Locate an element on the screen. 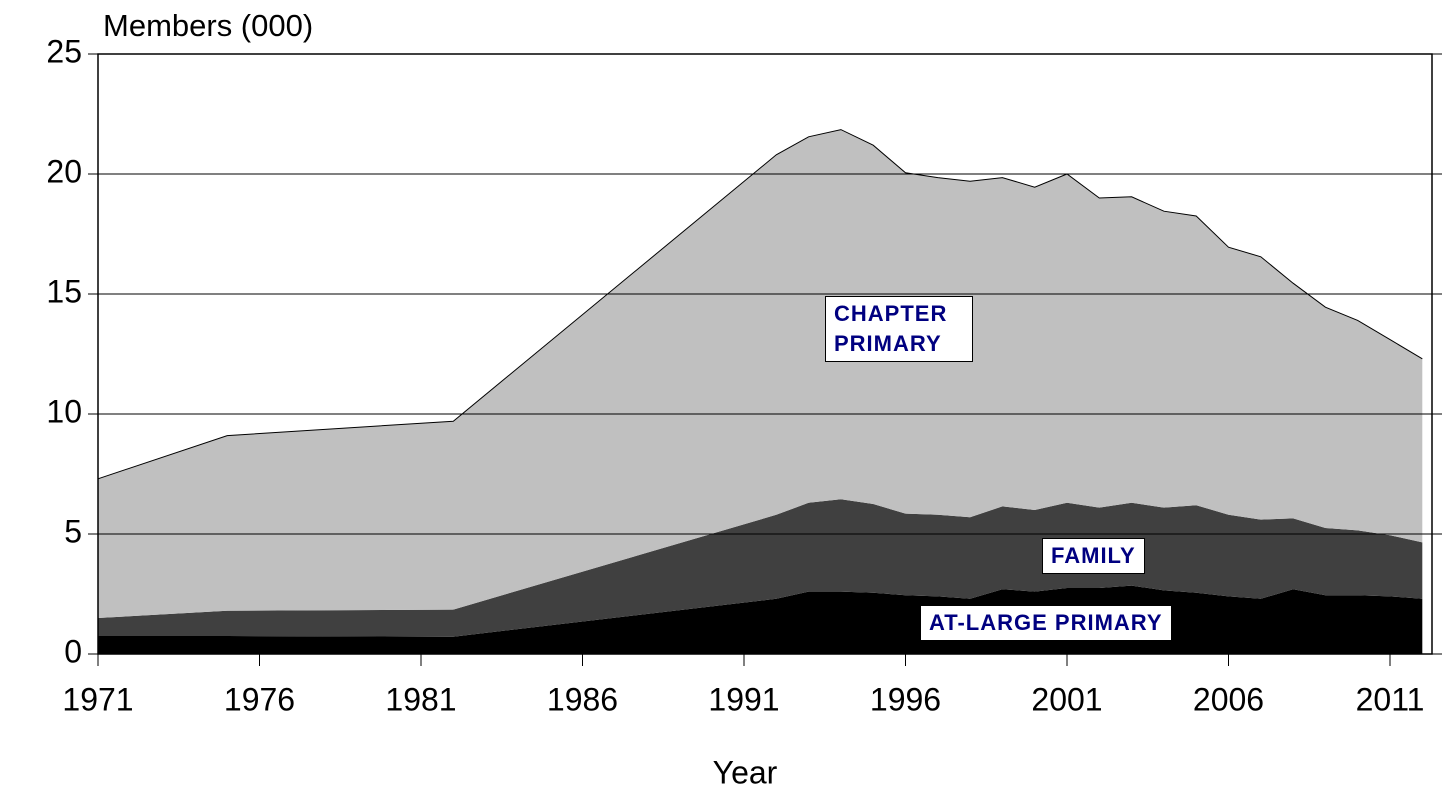 The height and width of the screenshot is (794, 1445). series-label: CHAPTER PRIMARY is located at coordinates (899, 329).